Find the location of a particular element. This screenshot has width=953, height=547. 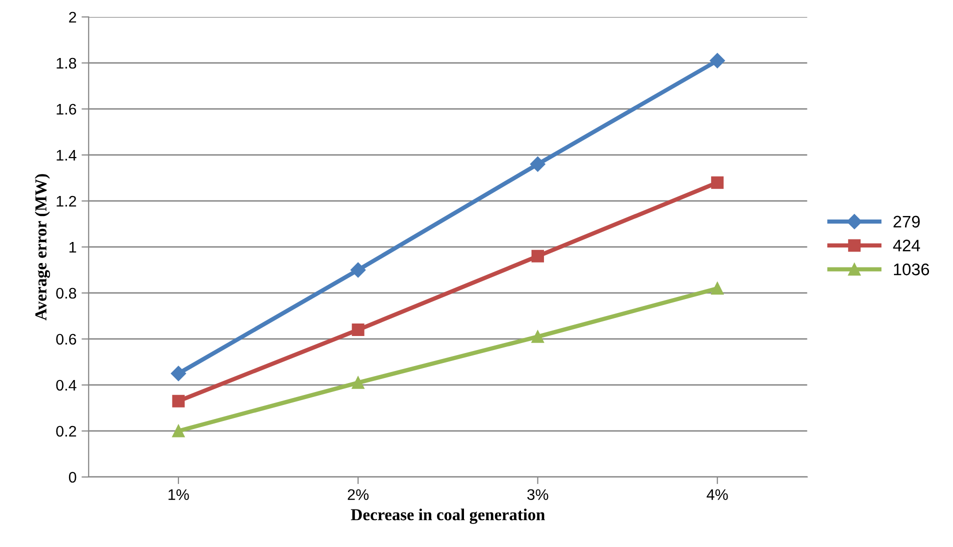

y-tick-label: 0.8 is located at coordinates (66, 293).